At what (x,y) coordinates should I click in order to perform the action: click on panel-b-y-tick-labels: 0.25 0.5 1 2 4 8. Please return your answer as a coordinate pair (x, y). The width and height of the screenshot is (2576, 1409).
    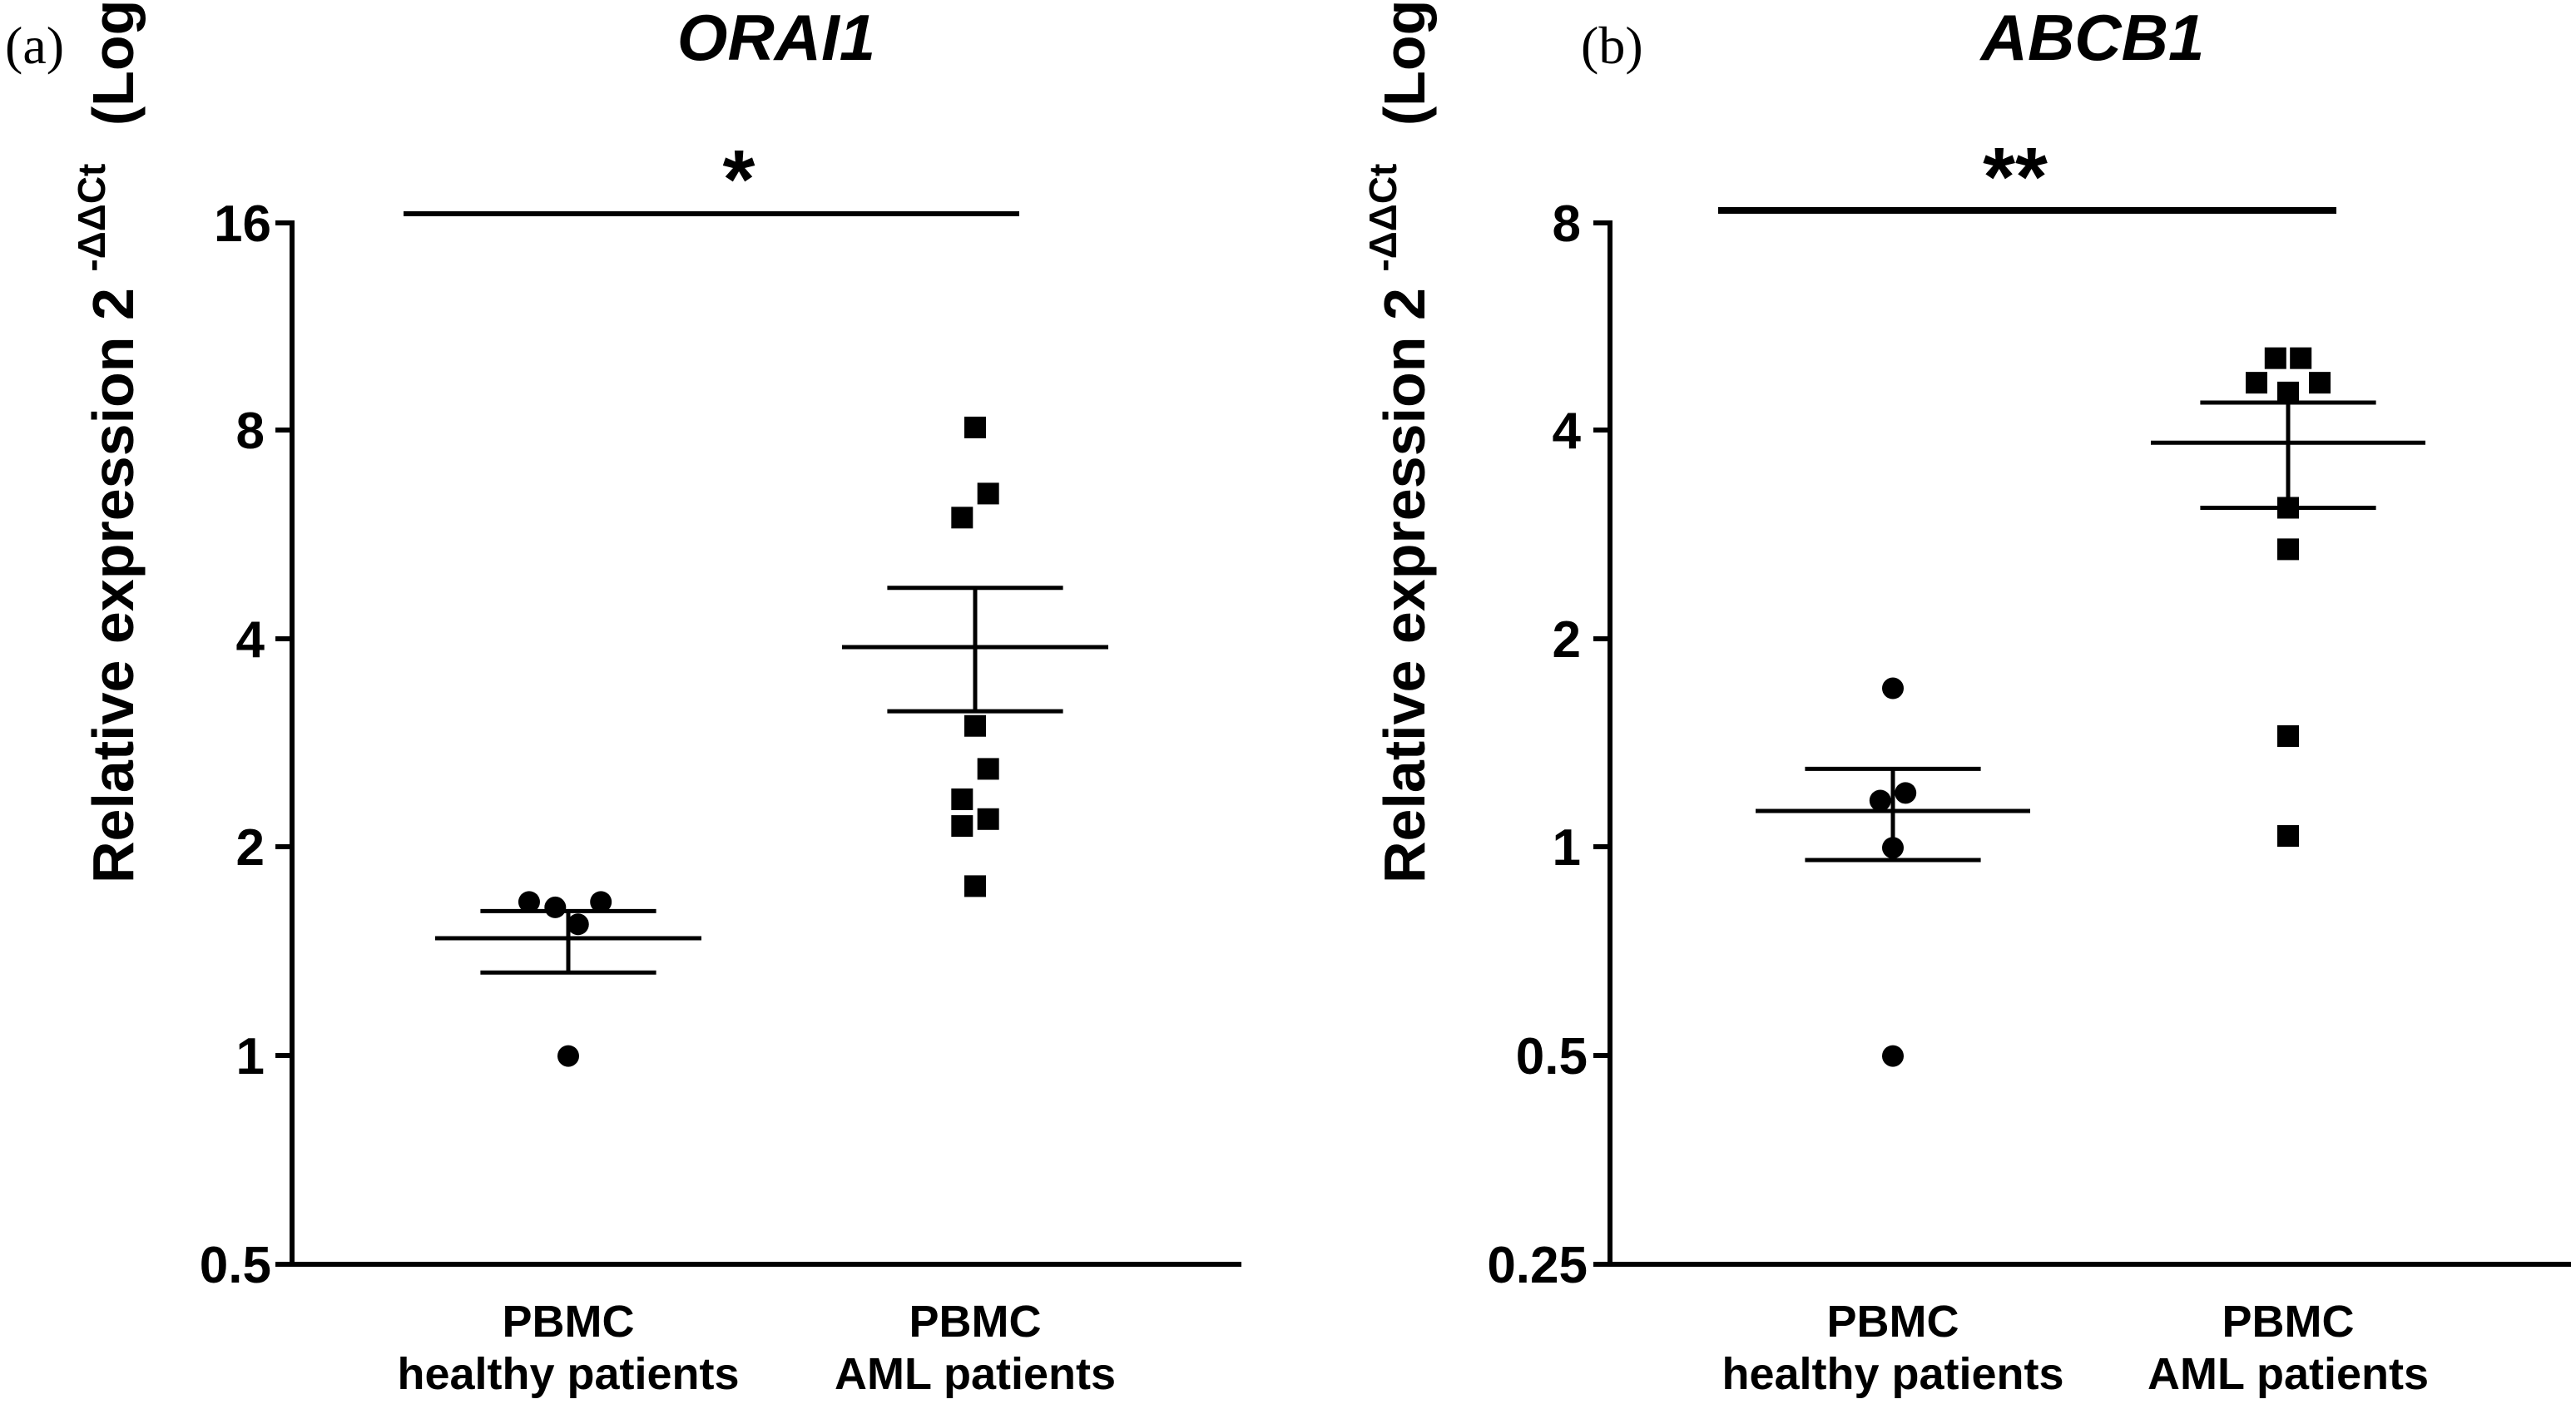
    Looking at the image, I should click on (1538, 744).